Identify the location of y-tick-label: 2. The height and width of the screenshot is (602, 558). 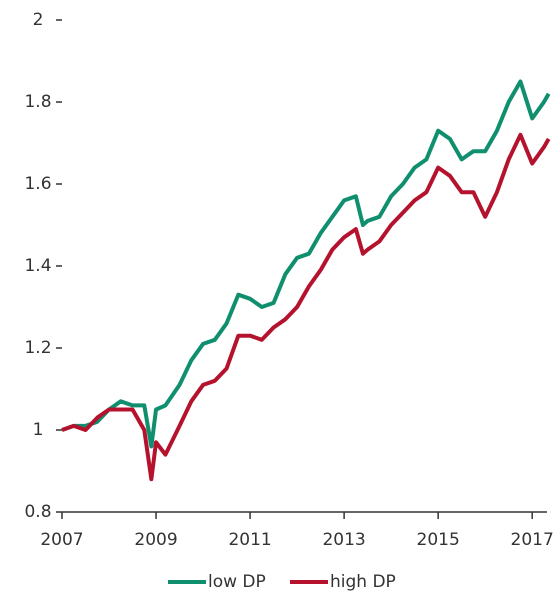
(38, 20).